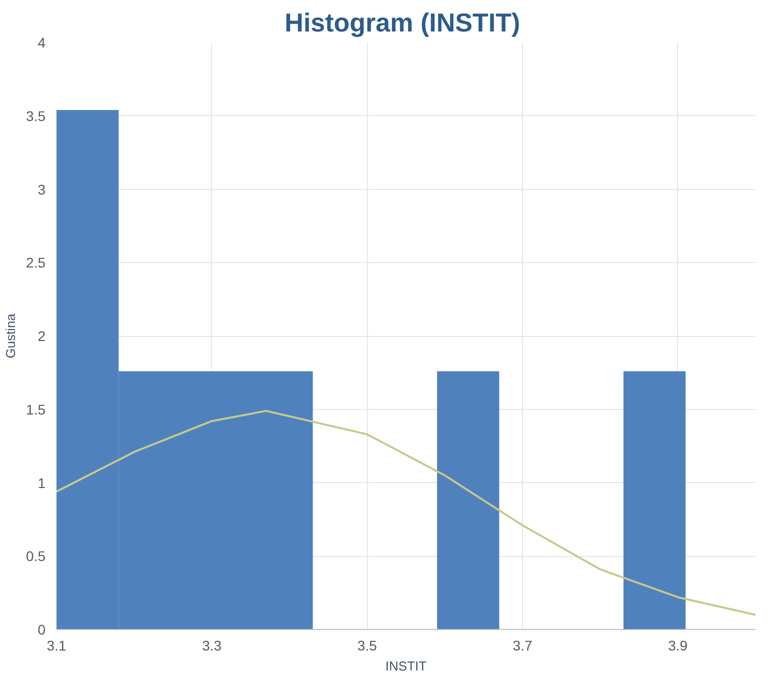  What do you see at coordinates (42, 336) in the screenshot?
I see `y-tick-label: 2` at bounding box center [42, 336].